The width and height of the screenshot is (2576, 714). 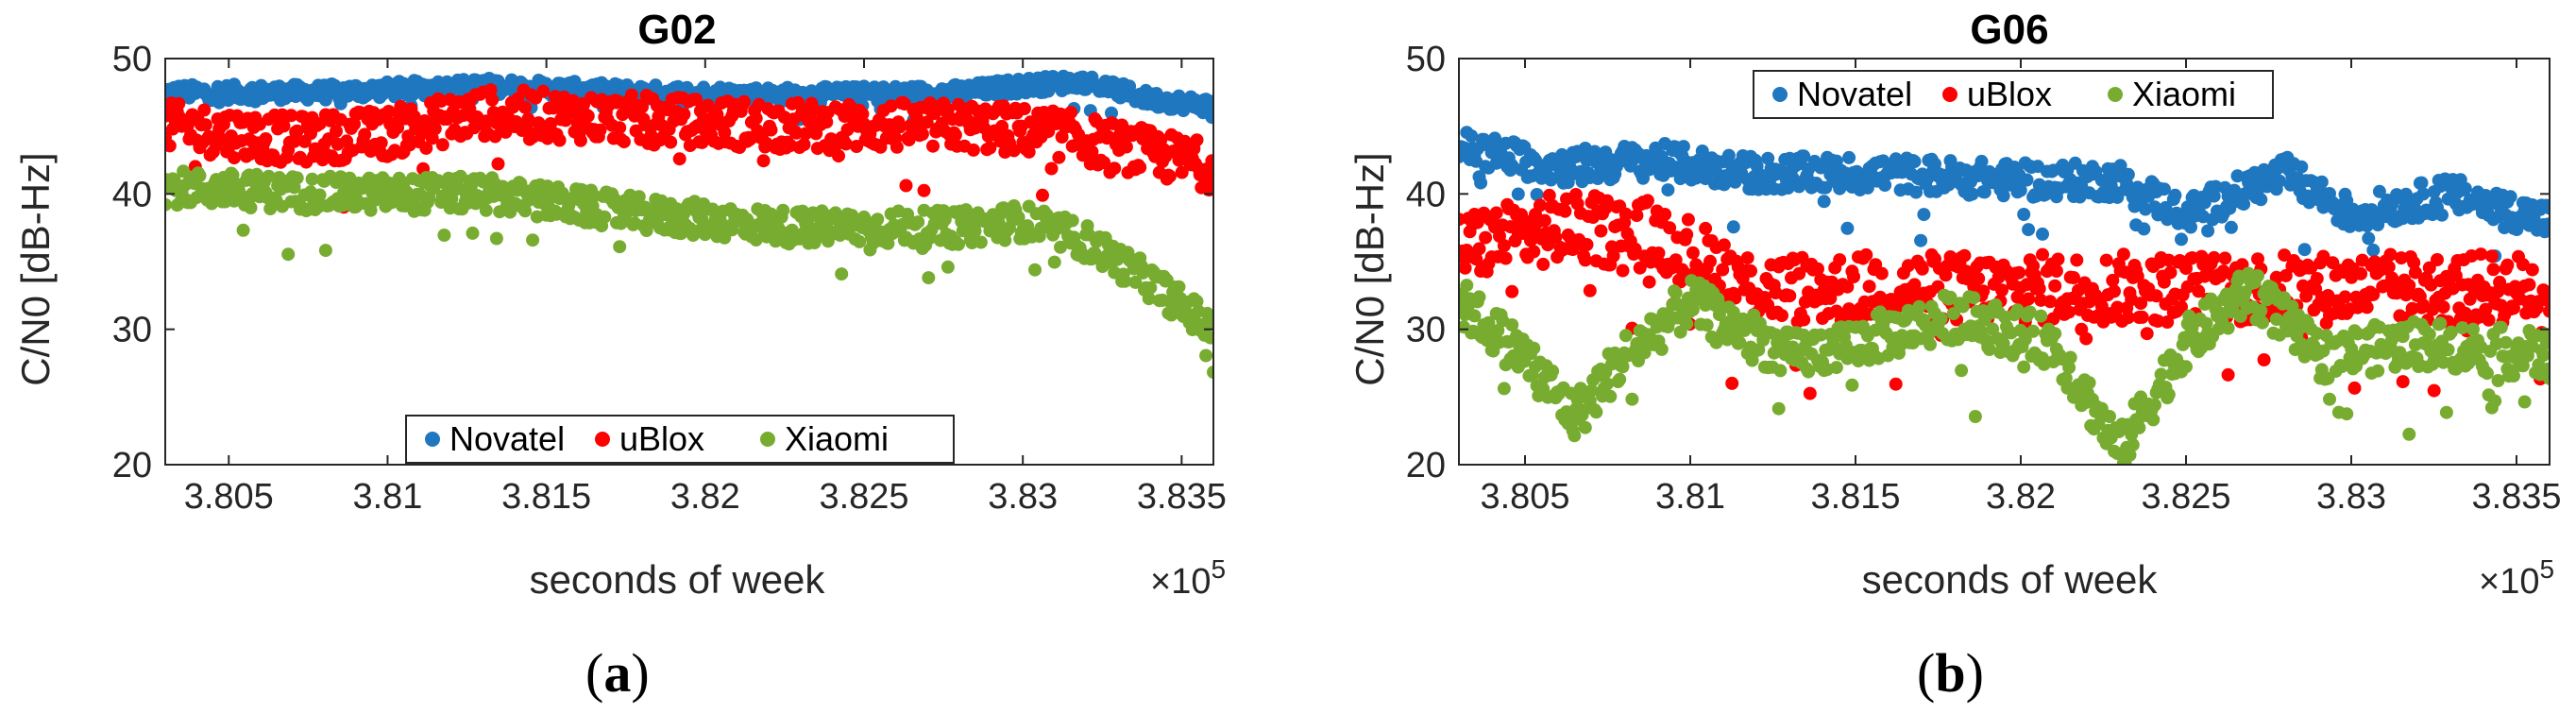 What do you see at coordinates (2004, 365) in the screenshot?
I see `series-xiaomi` at bounding box center [2004, 365].